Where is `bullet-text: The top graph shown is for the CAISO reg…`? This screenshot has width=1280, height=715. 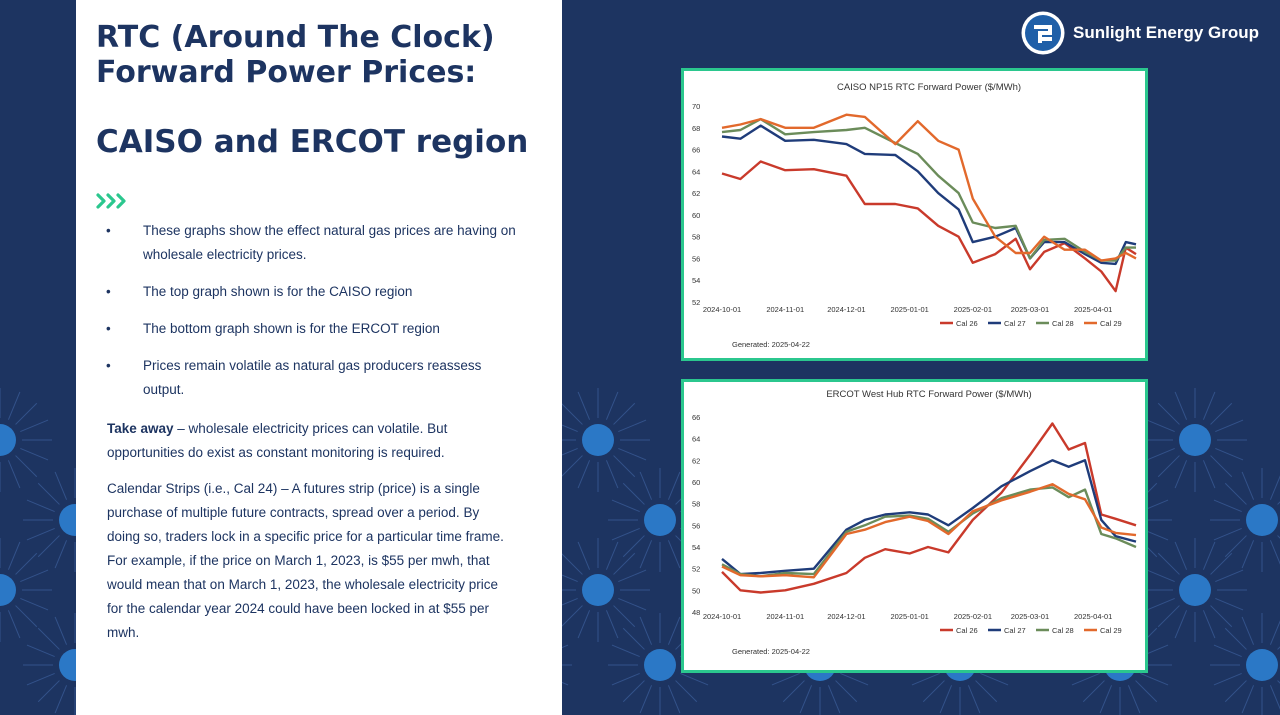
bullet-text: The top graph shown is for the CAISO reg… is located at coordinates (278, 291).